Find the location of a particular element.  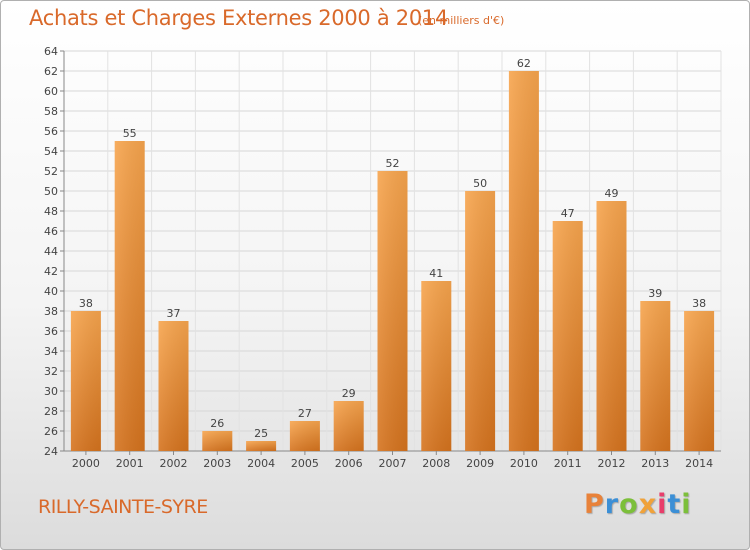

y-tick-label: 38 is located at coordinates (51, 311).